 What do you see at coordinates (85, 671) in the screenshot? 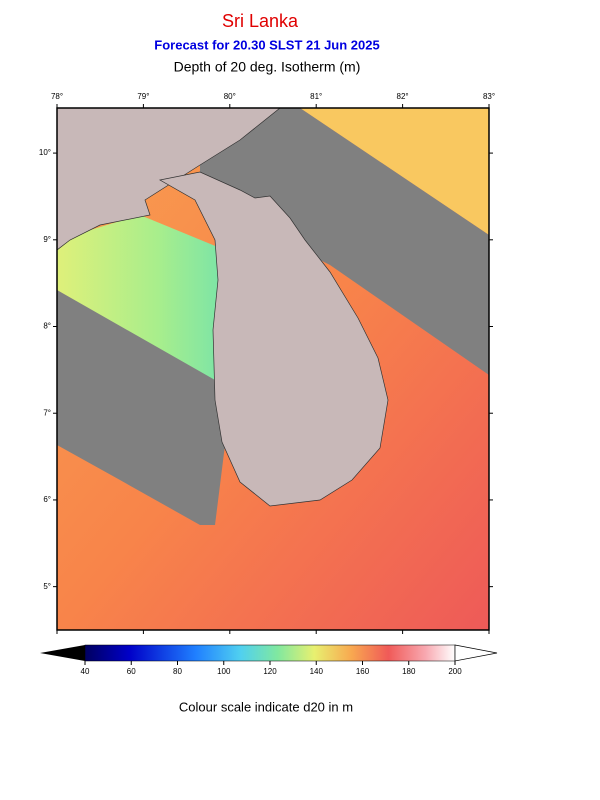
I see `colorbar-label: 40` at bounding box center [85, 671].